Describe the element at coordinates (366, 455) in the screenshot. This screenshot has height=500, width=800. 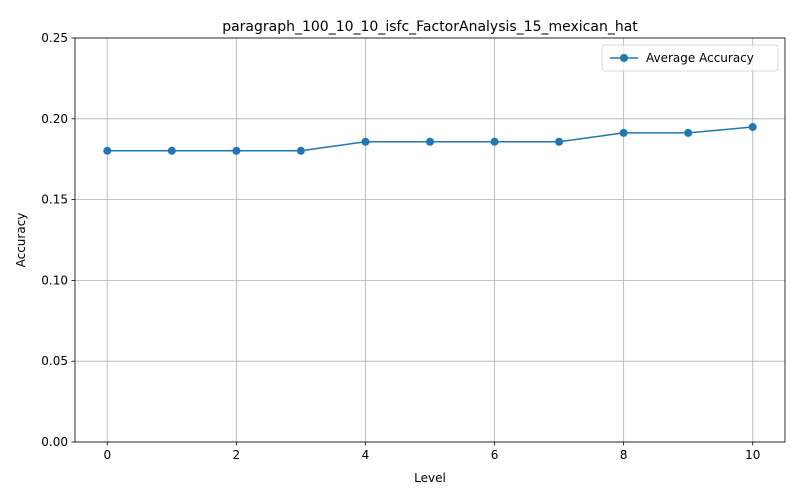
I see `x-tick-label: 4` at that location.